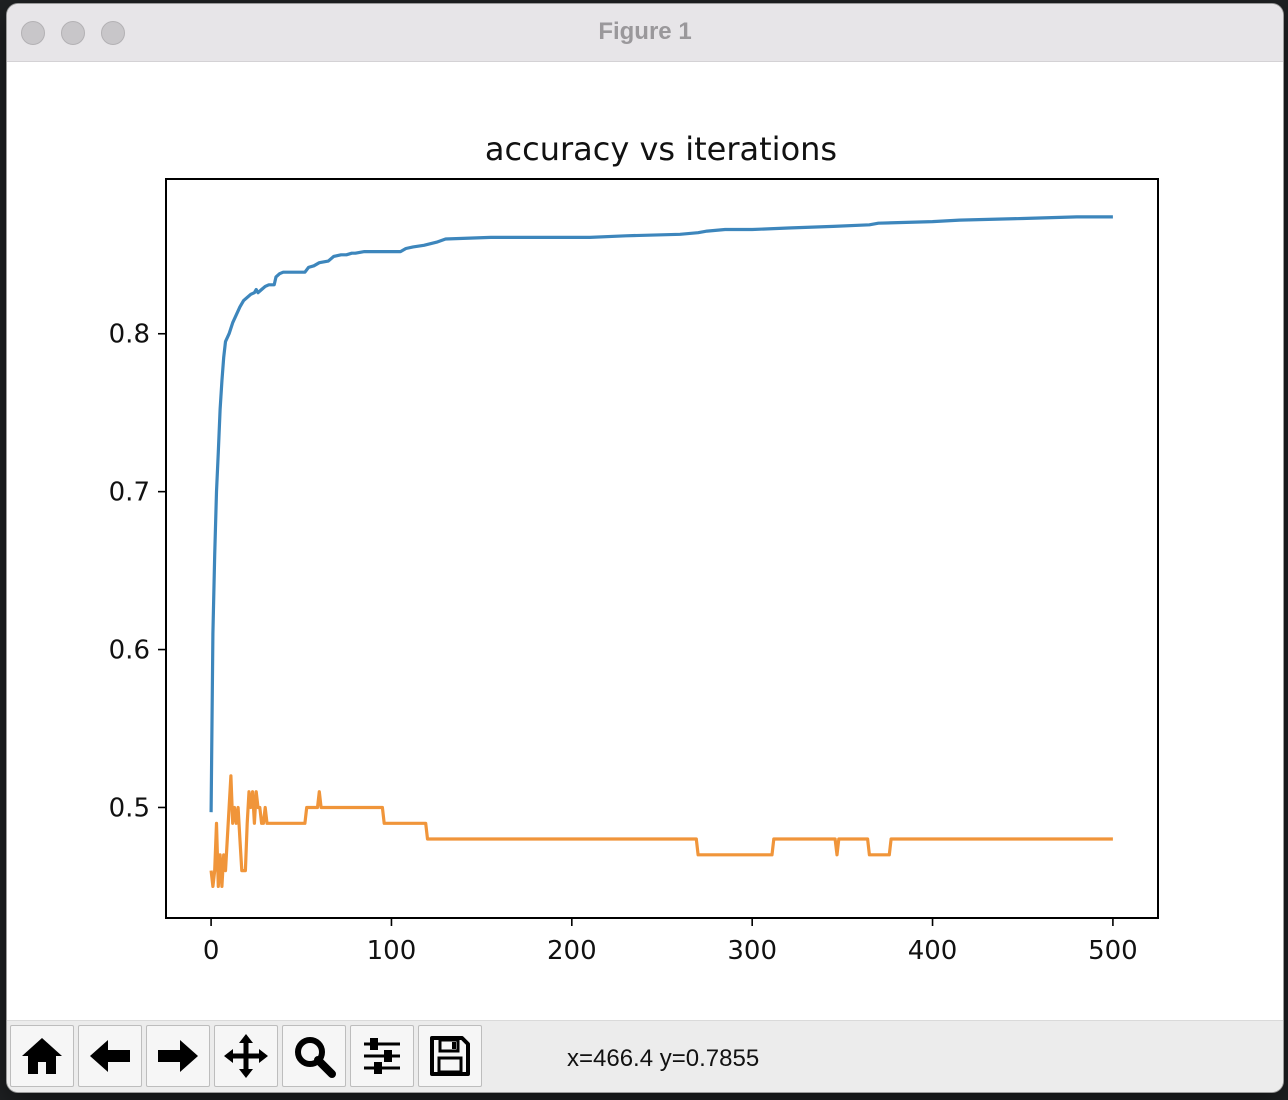 The image size is (1288, 1100). I want to click on window-title: Figure 1, so click(645, 31).